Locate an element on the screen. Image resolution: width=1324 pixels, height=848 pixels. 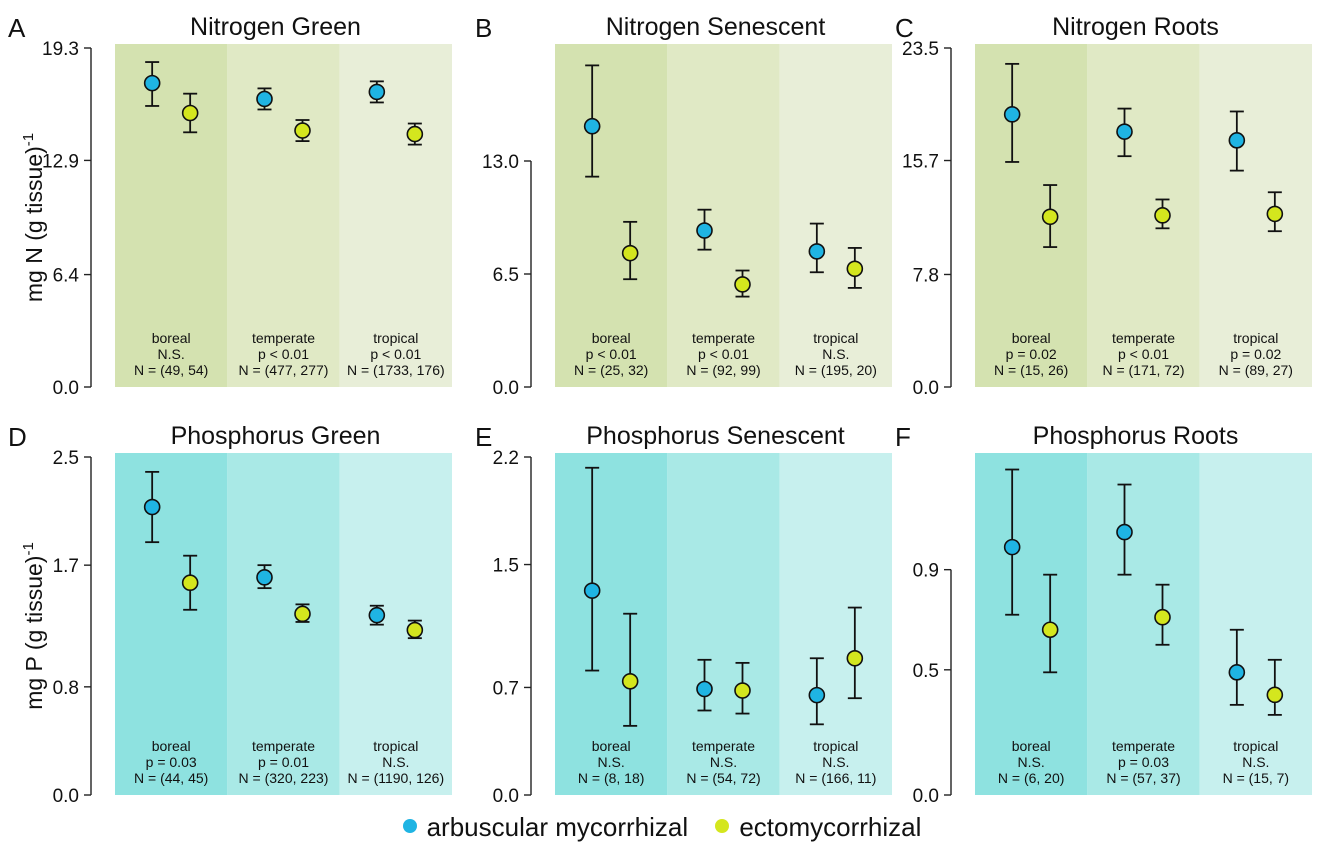
y-tick-label: 23.5 is located at coordinates (920, 49).